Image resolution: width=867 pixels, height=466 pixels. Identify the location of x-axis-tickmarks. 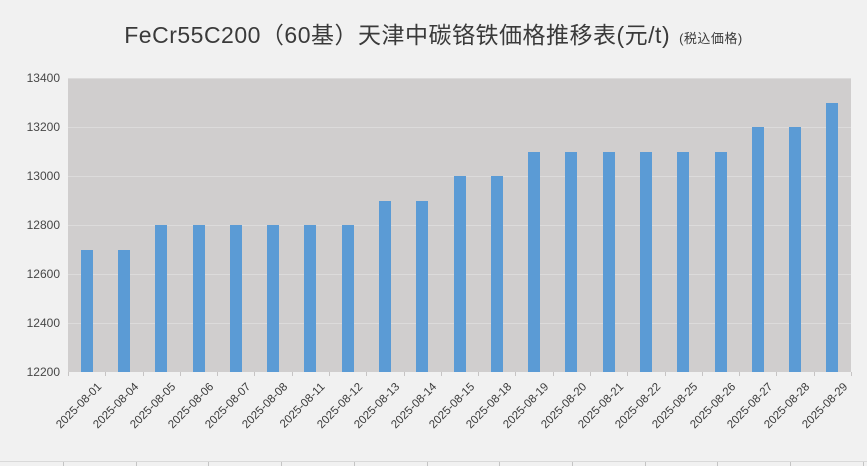
(460, 374).